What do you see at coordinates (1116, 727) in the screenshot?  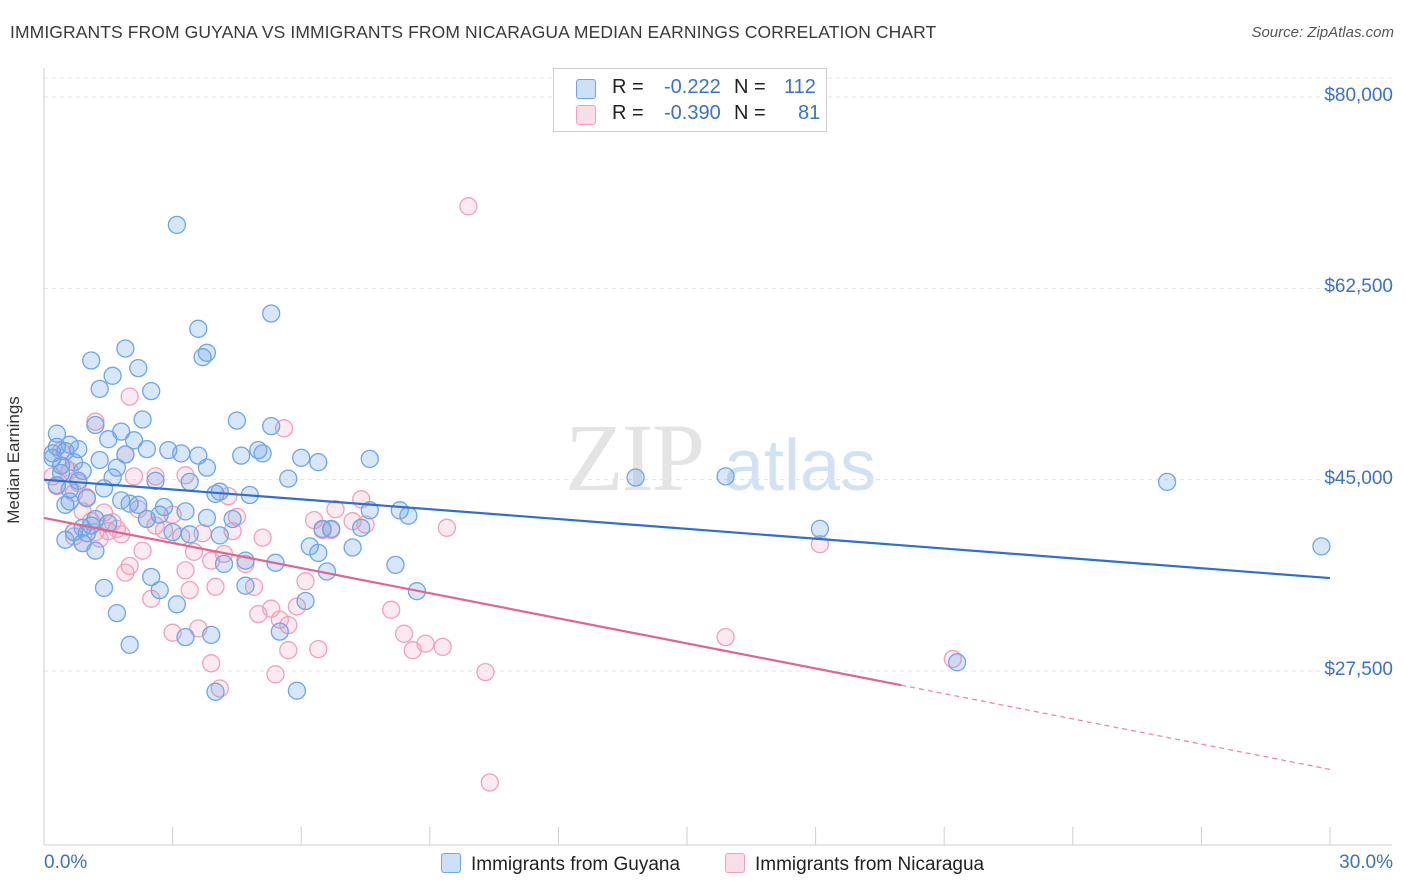 I see `trend-line-nicaragua-extrapolated` at bounding box center [1116, 727].